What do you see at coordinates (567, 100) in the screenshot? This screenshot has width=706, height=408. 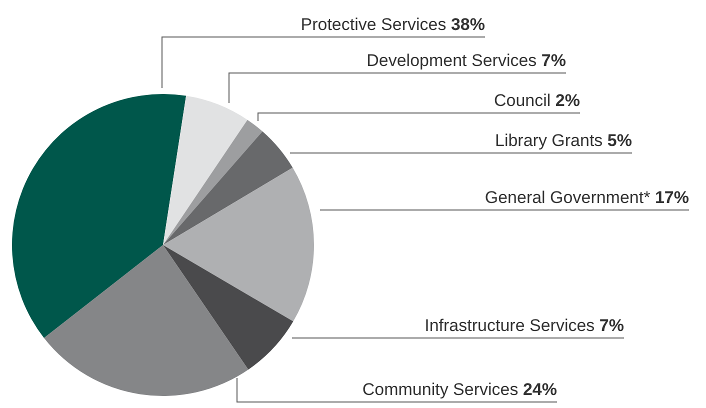 I see `data-label: 2%` at bounding box center [567, 100].